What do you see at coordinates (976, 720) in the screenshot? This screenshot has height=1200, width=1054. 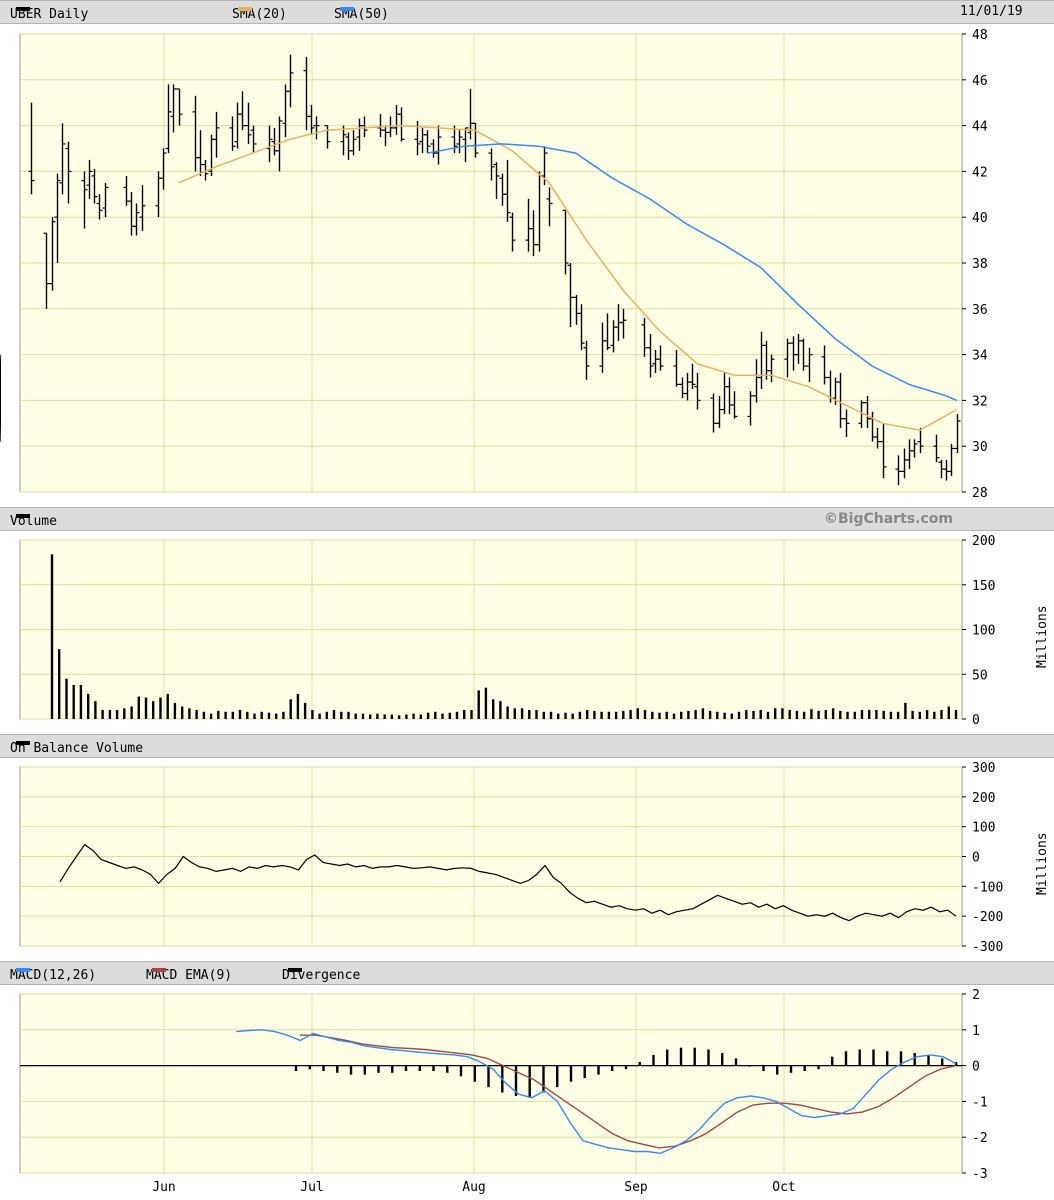 I see `volume-tick-label: 0` at bounding box center [976, 720].